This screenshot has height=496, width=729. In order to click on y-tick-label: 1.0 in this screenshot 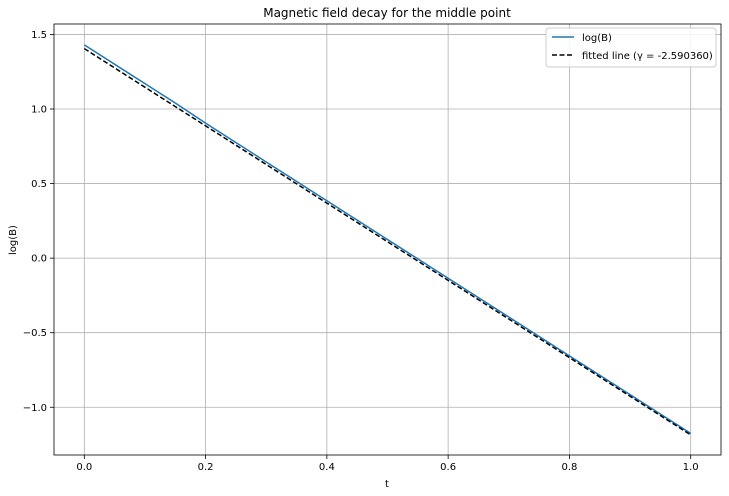, I will do `click(39, 110)`.